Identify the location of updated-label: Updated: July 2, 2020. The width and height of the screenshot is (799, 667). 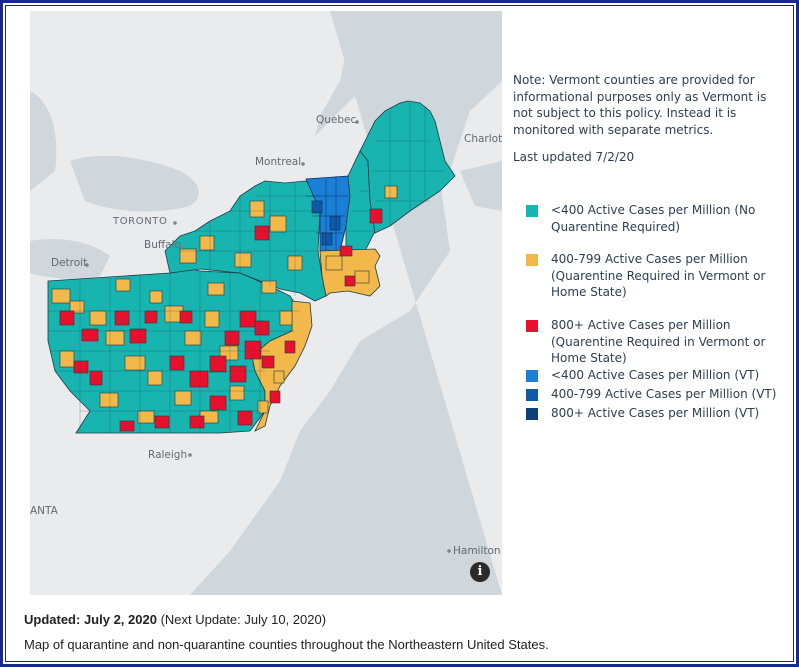
(90, 619).